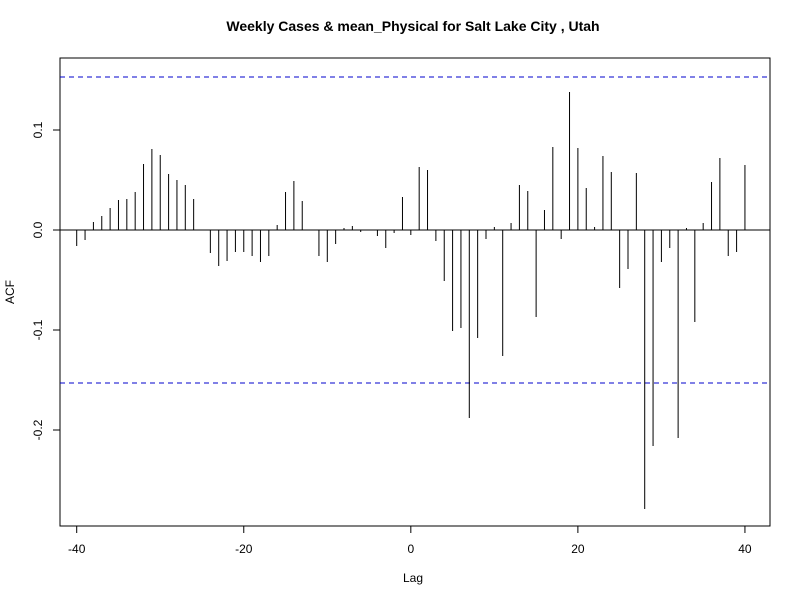  What do you see at coordinates (77, 549) in the screenshot?
I see `x-tick-label: -40` at bounding box center [77, 549].